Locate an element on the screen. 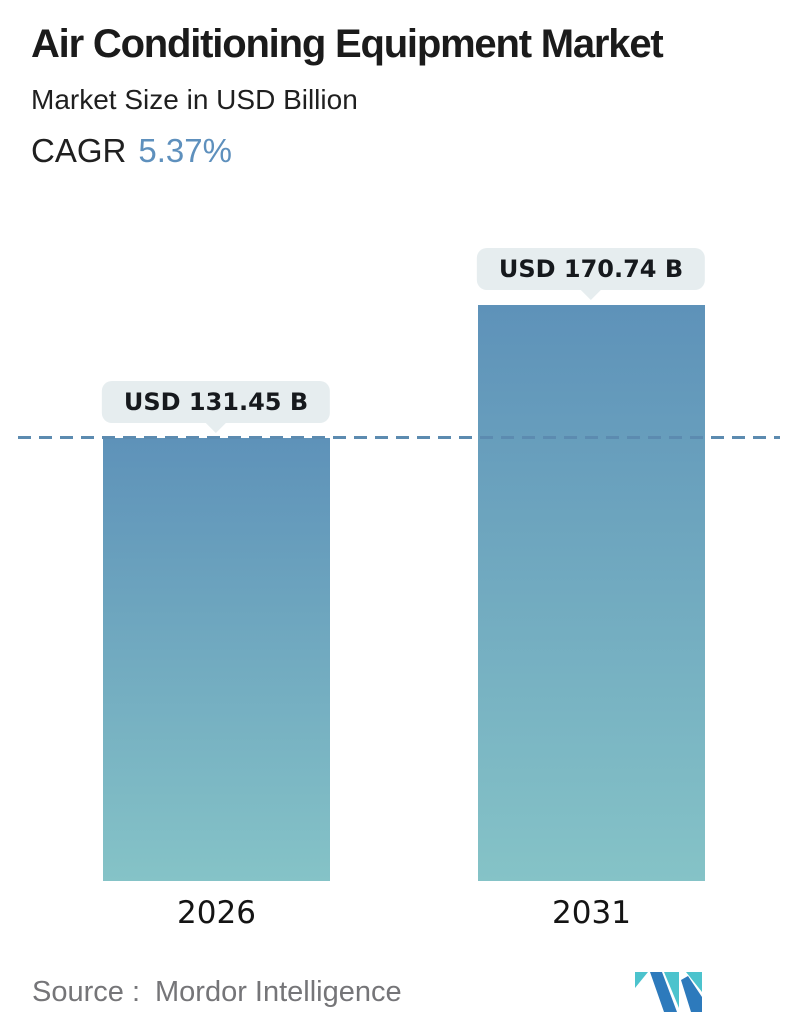  page-title: Air Conditioning Equipment Market is located at coordinates (347, 44).